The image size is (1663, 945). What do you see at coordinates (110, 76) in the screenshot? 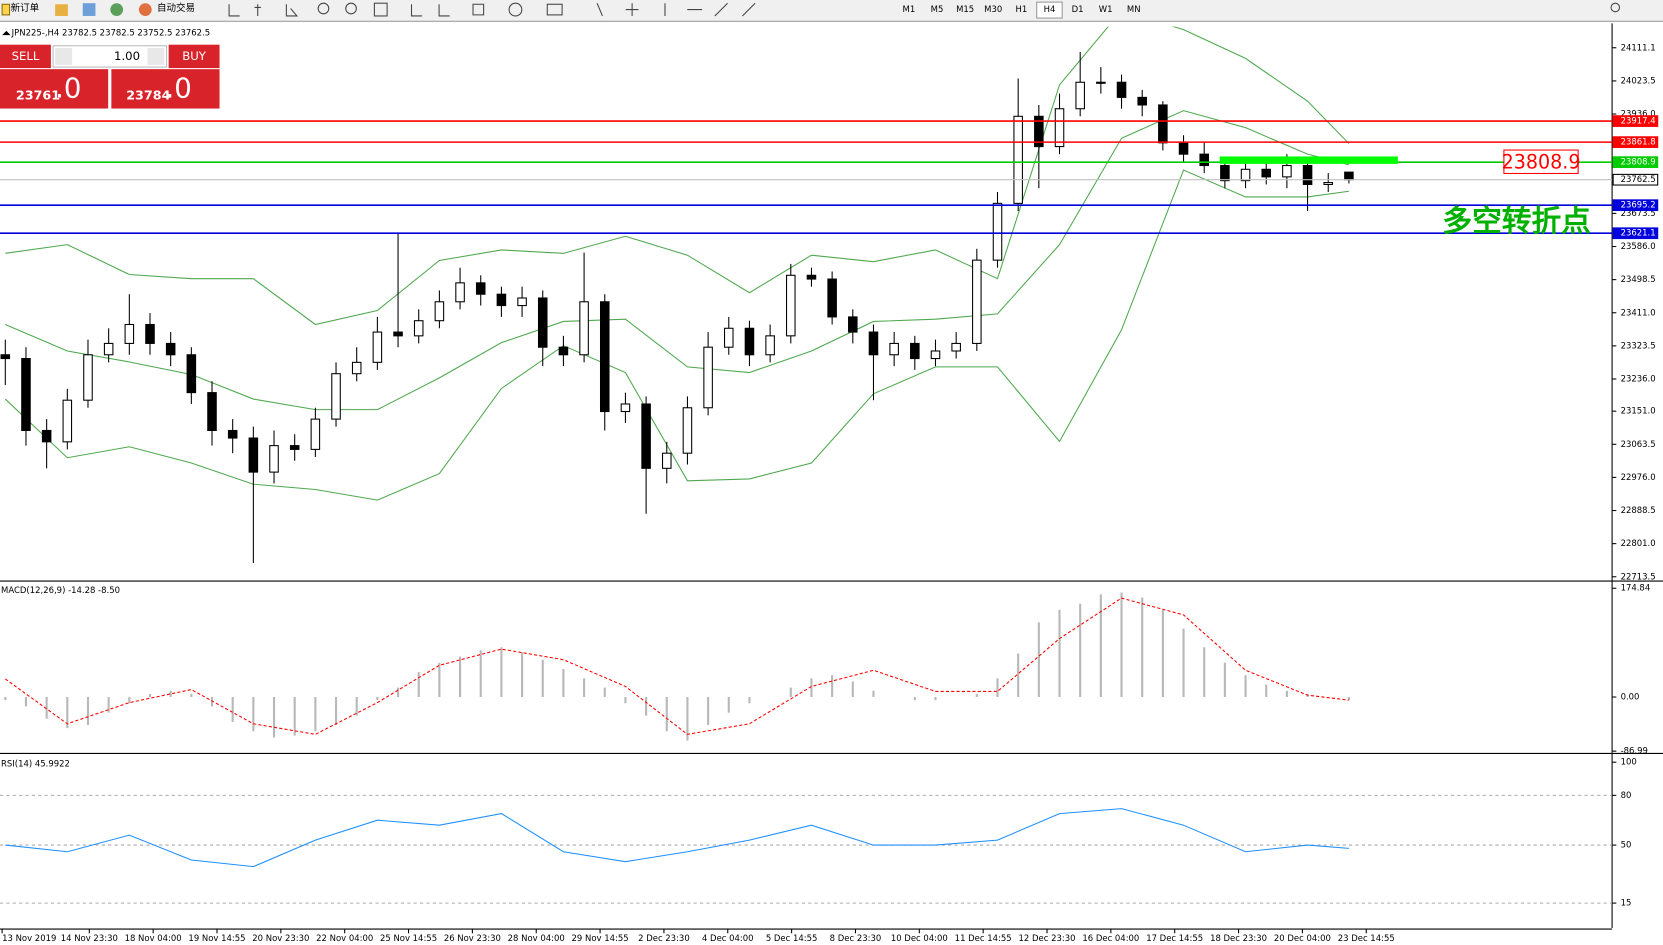
I see `trade-panel: SELL 1.00 BUY 23761 .0 23784 .0` at bounding box center [110, 76].